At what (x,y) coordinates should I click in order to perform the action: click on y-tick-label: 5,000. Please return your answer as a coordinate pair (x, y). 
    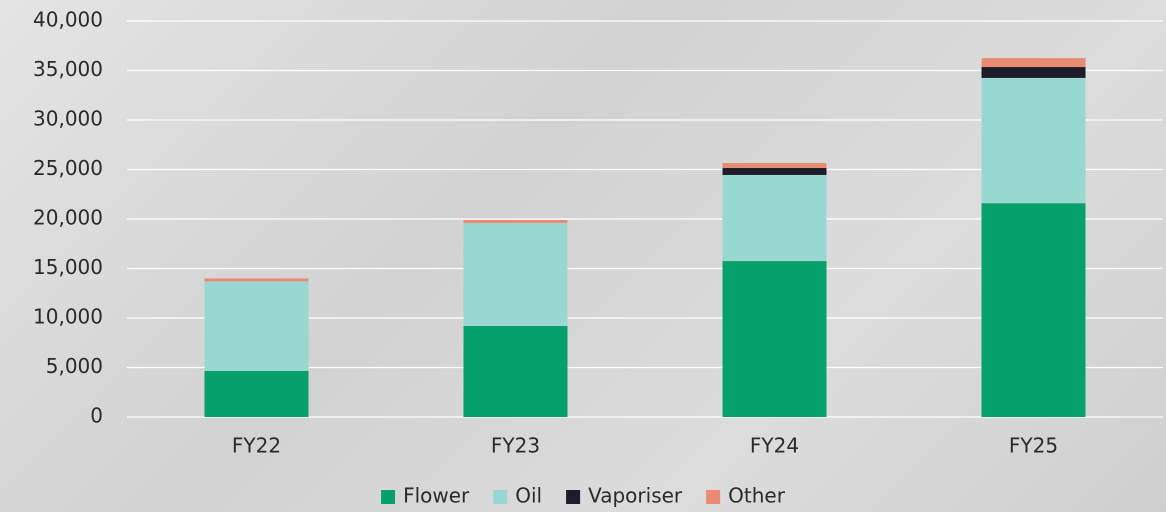
    Looking at the image, I should click on (74, 366).